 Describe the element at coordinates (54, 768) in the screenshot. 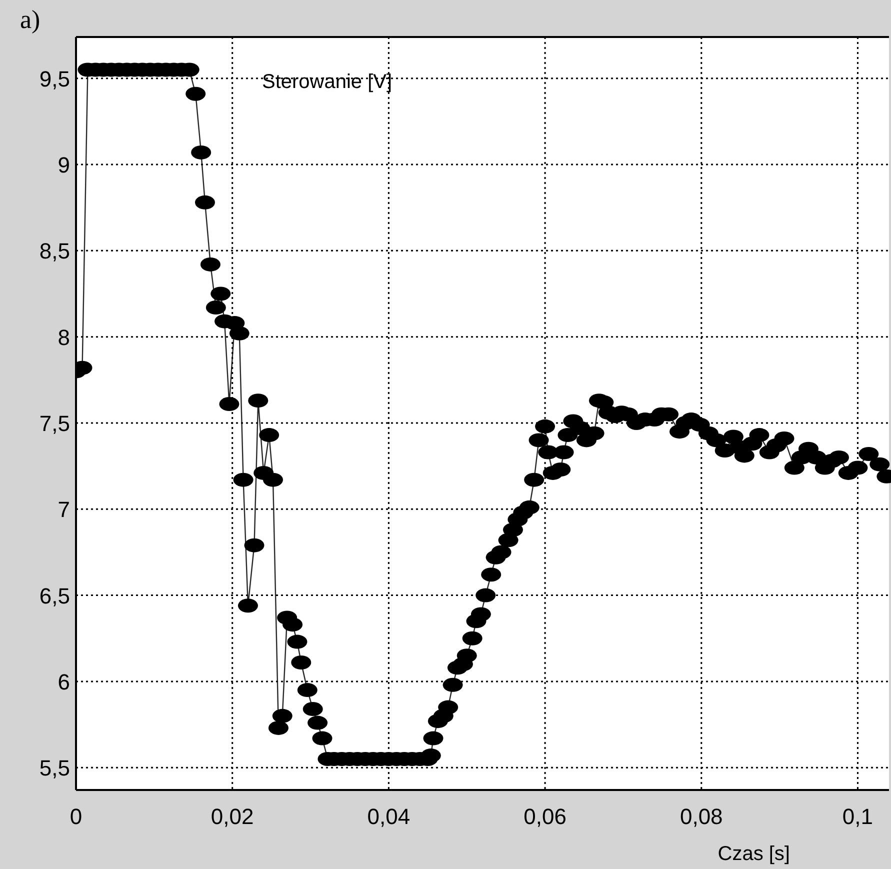

I see `y-tick-label: 5,5` at that location.